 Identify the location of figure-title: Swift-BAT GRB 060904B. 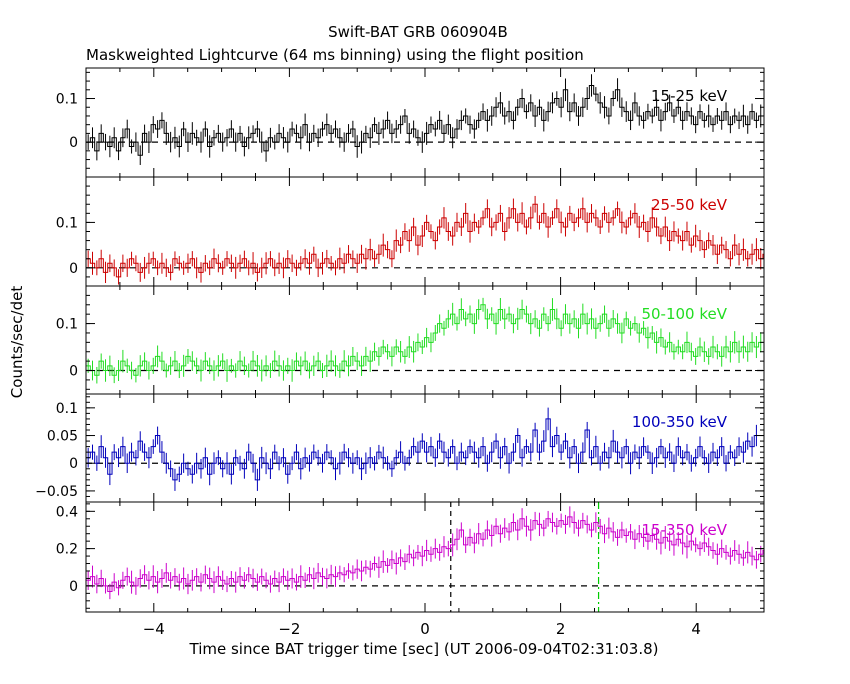
(418, 32).